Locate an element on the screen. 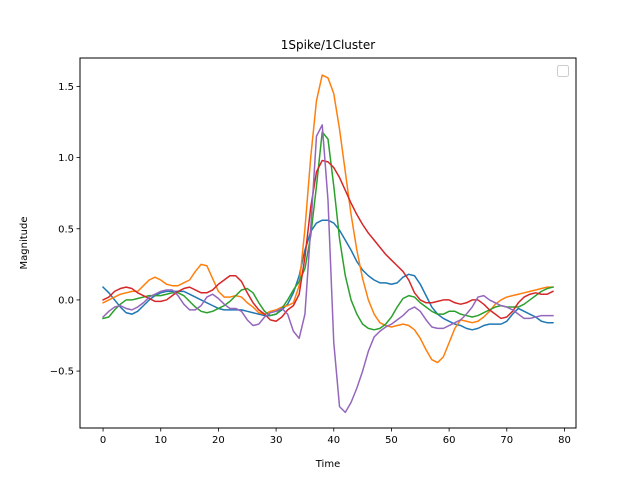  y-axis-label: Magnitude is located at coordinates (24, 243).